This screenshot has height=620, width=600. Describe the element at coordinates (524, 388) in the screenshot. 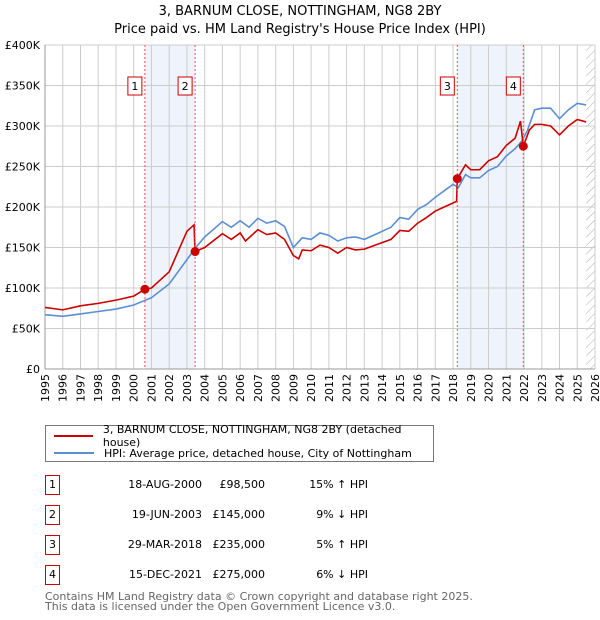

I see `x-tick-label: 2022` at that location.